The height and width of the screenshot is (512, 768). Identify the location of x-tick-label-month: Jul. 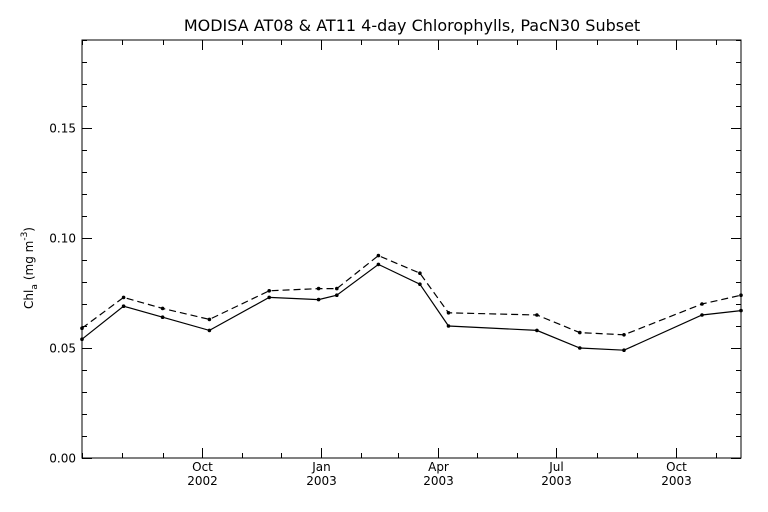
(555, 467).